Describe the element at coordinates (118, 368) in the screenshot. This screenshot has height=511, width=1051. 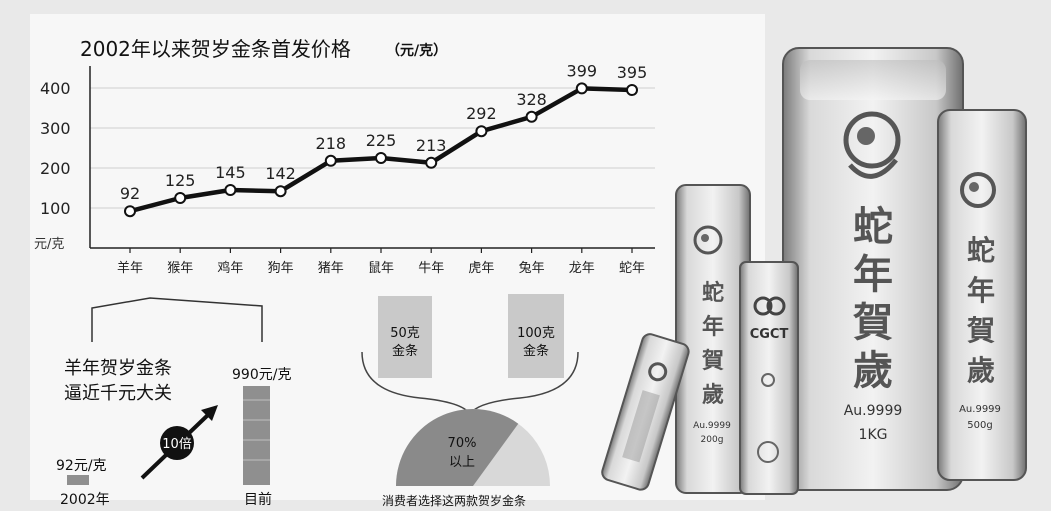
I see `comparison-headline-1: 羊年贺岁金条` at that location.